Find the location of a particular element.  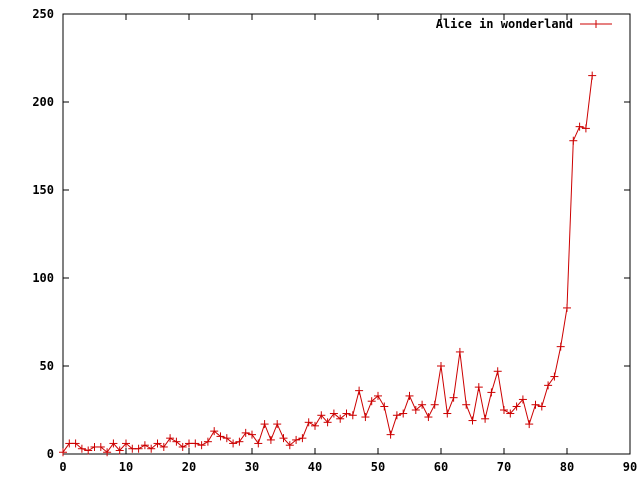

x-tick-label: 70 is located at coordinates (504, 467).